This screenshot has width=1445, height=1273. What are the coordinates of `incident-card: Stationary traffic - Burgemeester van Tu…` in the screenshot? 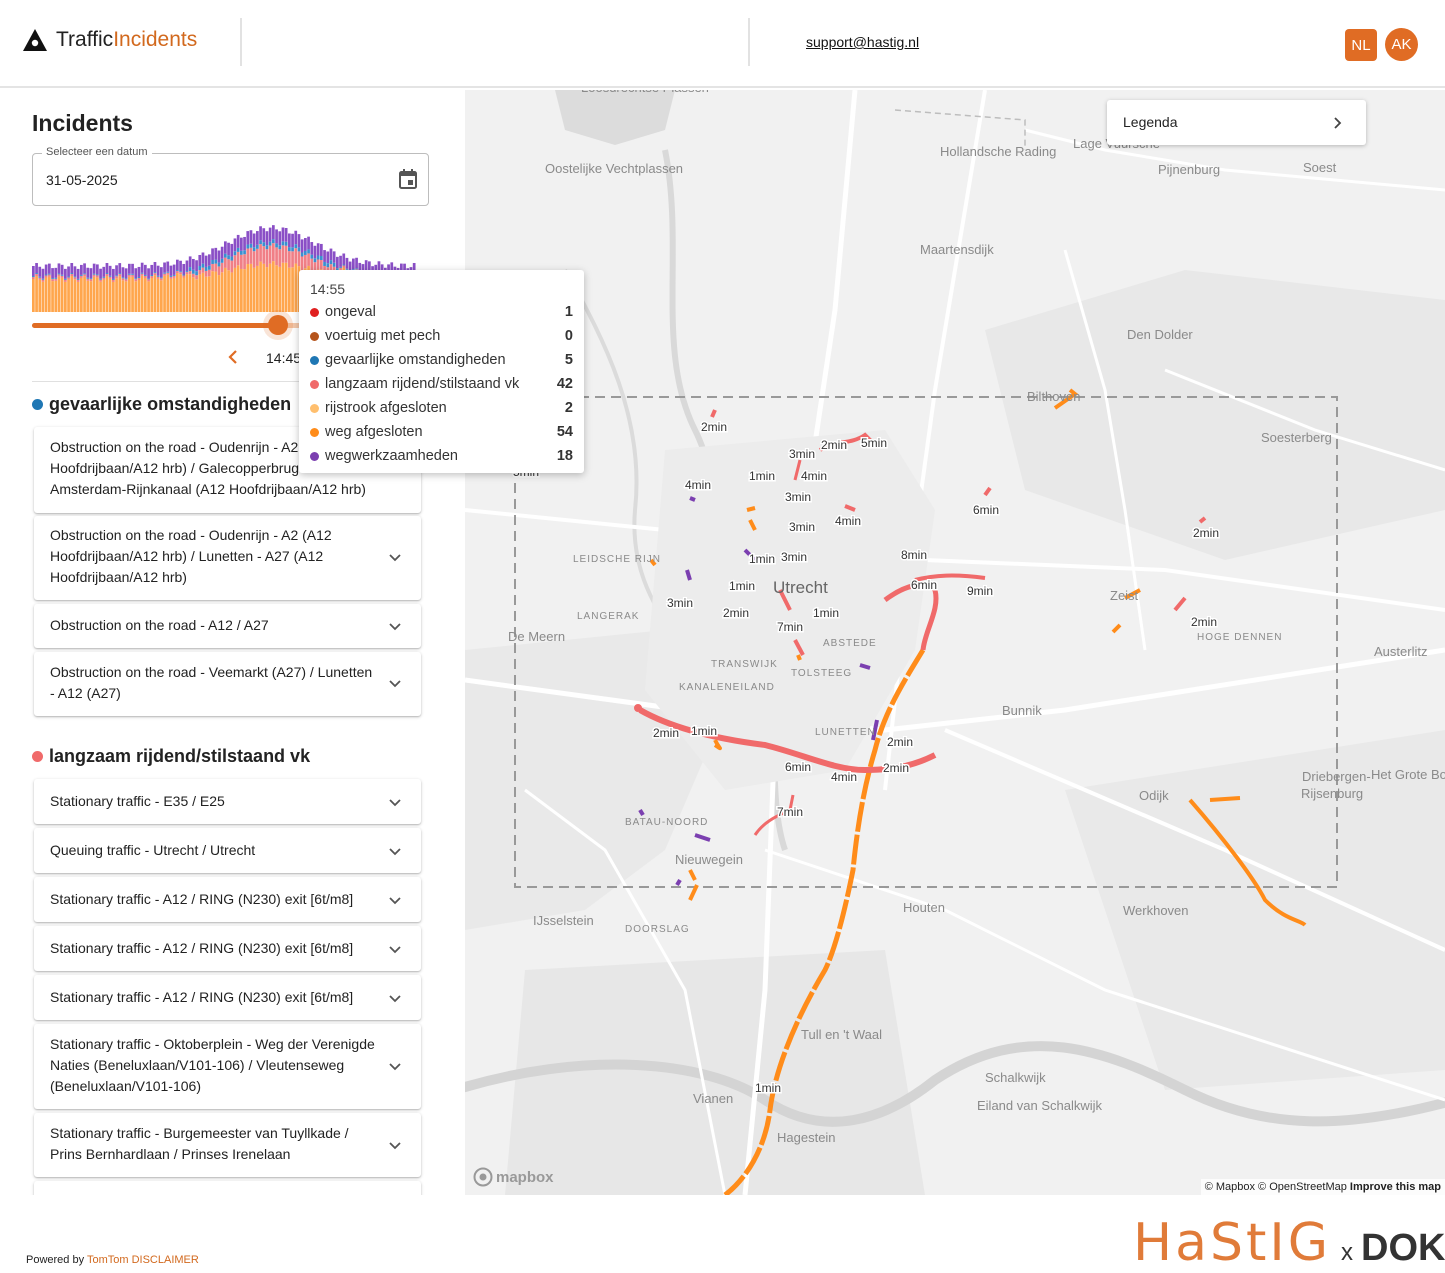 It's located at (227, 1145).